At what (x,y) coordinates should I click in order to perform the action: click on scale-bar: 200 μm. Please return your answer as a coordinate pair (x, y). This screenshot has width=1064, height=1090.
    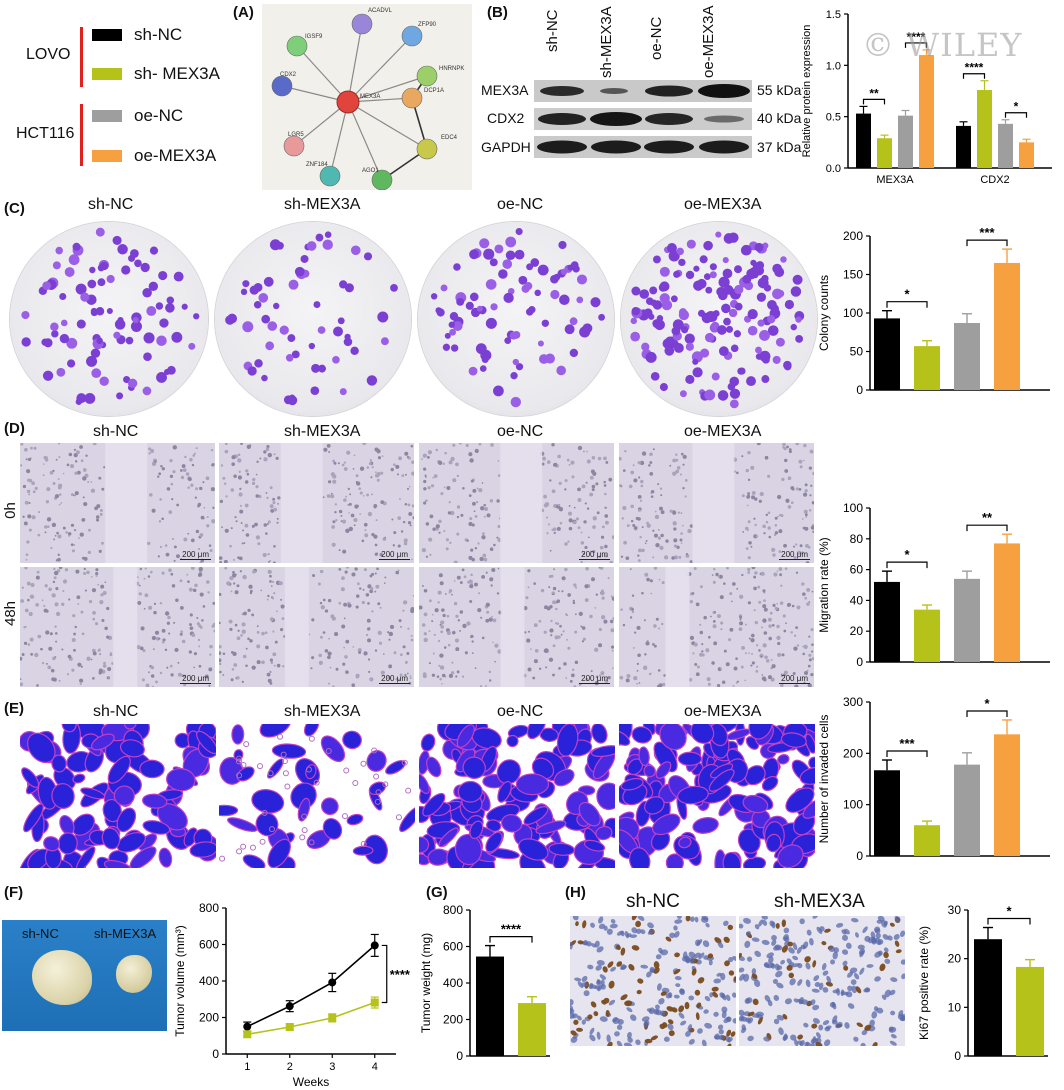
    Looking at the image, I should click on (195, 679).